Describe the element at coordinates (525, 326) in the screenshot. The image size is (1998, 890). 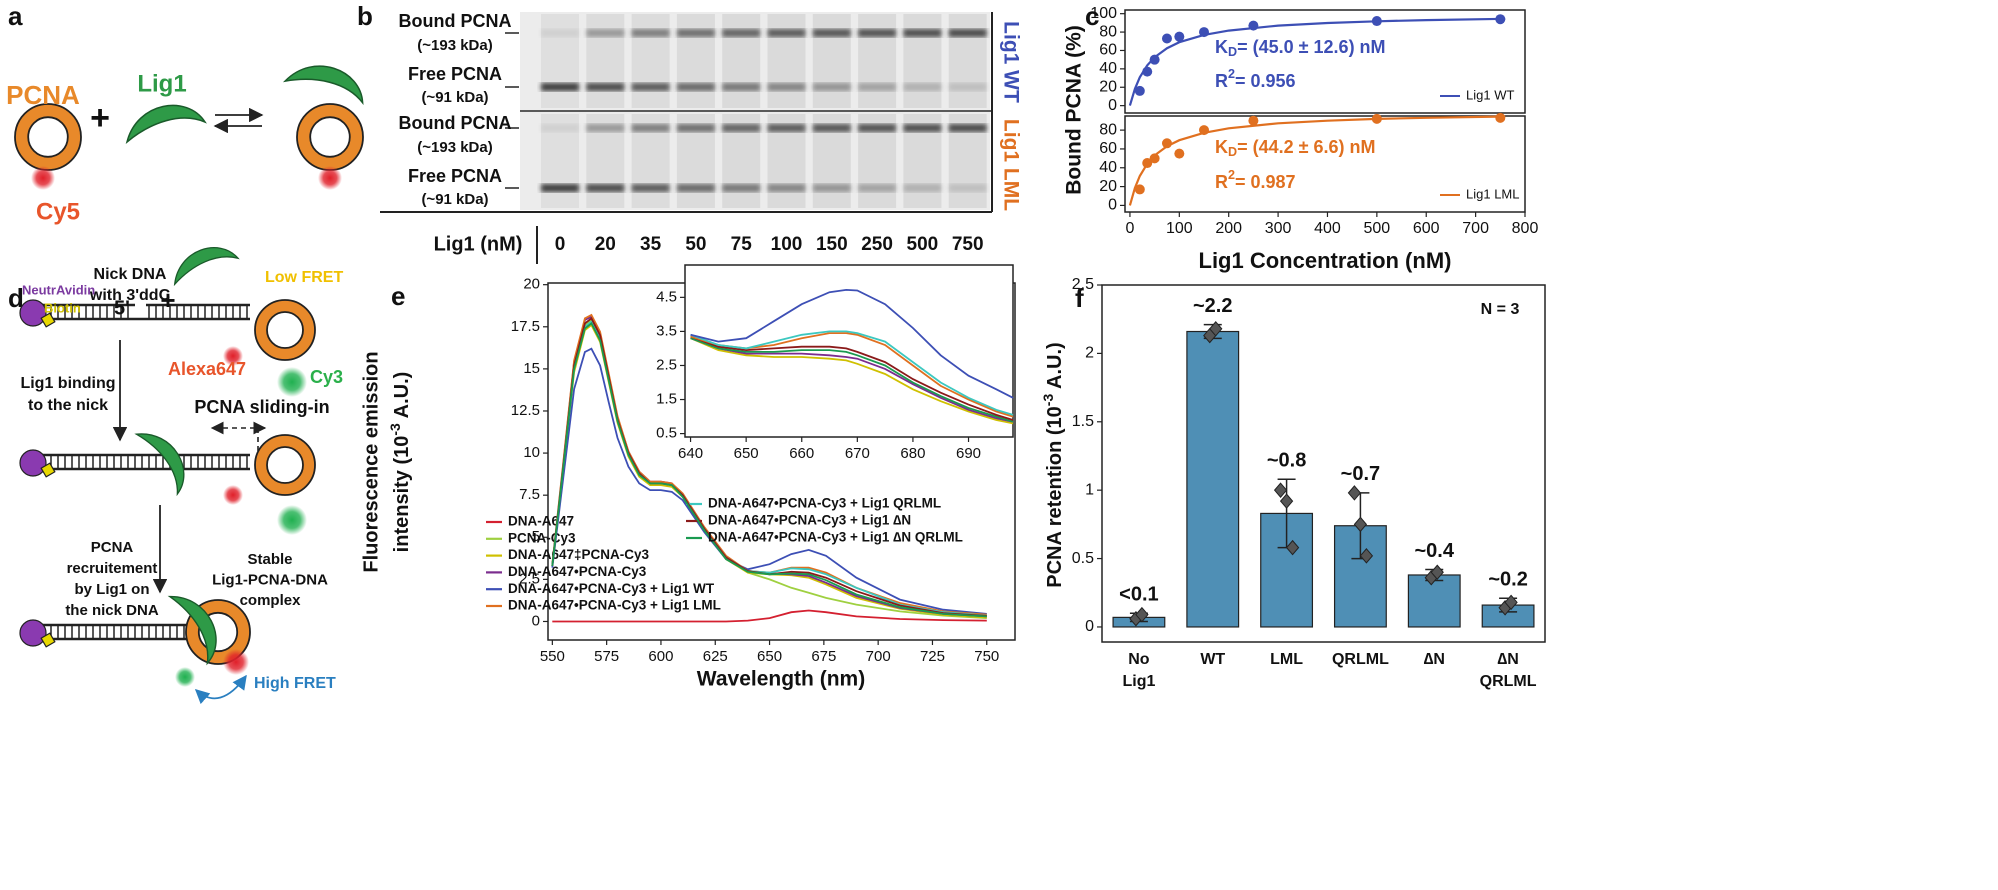
I see `y-tick-label: 17.5` at that location.